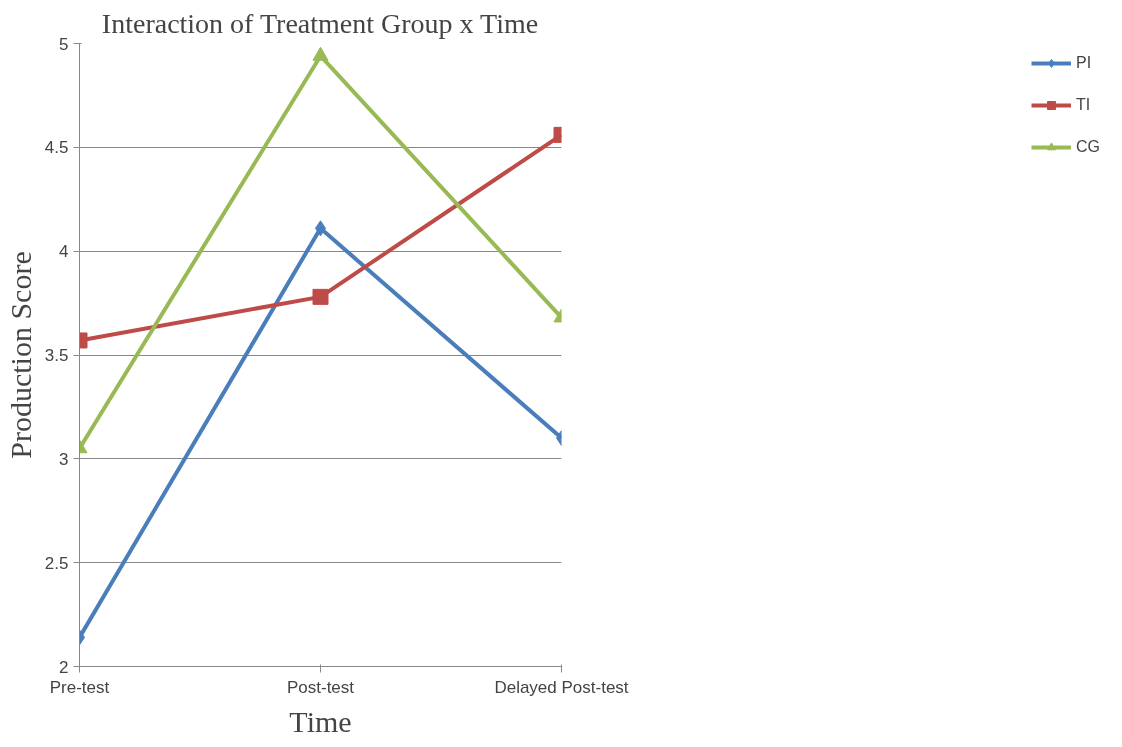 This screenshot has width=1122, height=747. What do you see at coordinates (320, 687) in the screenshot?
I see `x-tick-label: Post-test` at bounding box center [320, 687].